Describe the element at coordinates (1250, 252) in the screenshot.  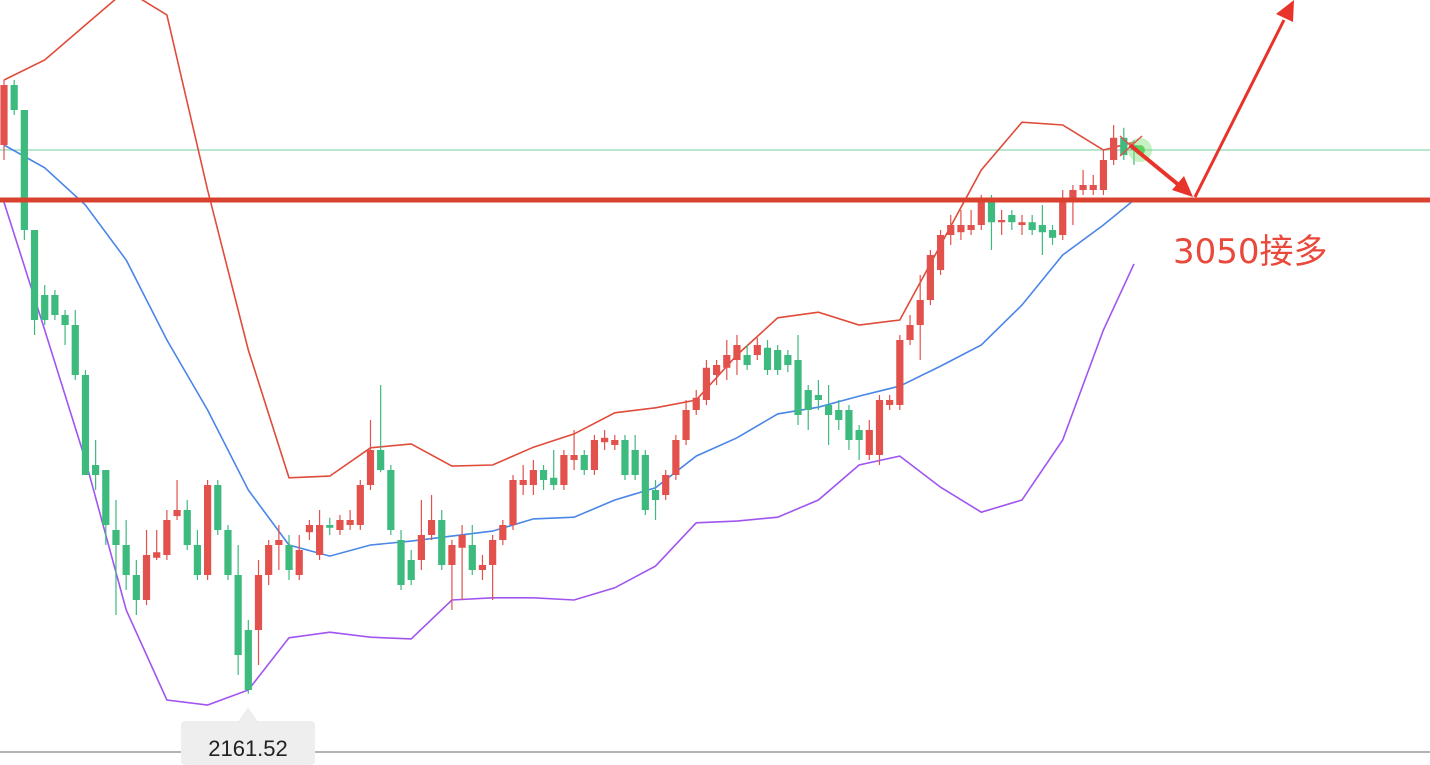
I see `support-label: 3050接多` at that location.